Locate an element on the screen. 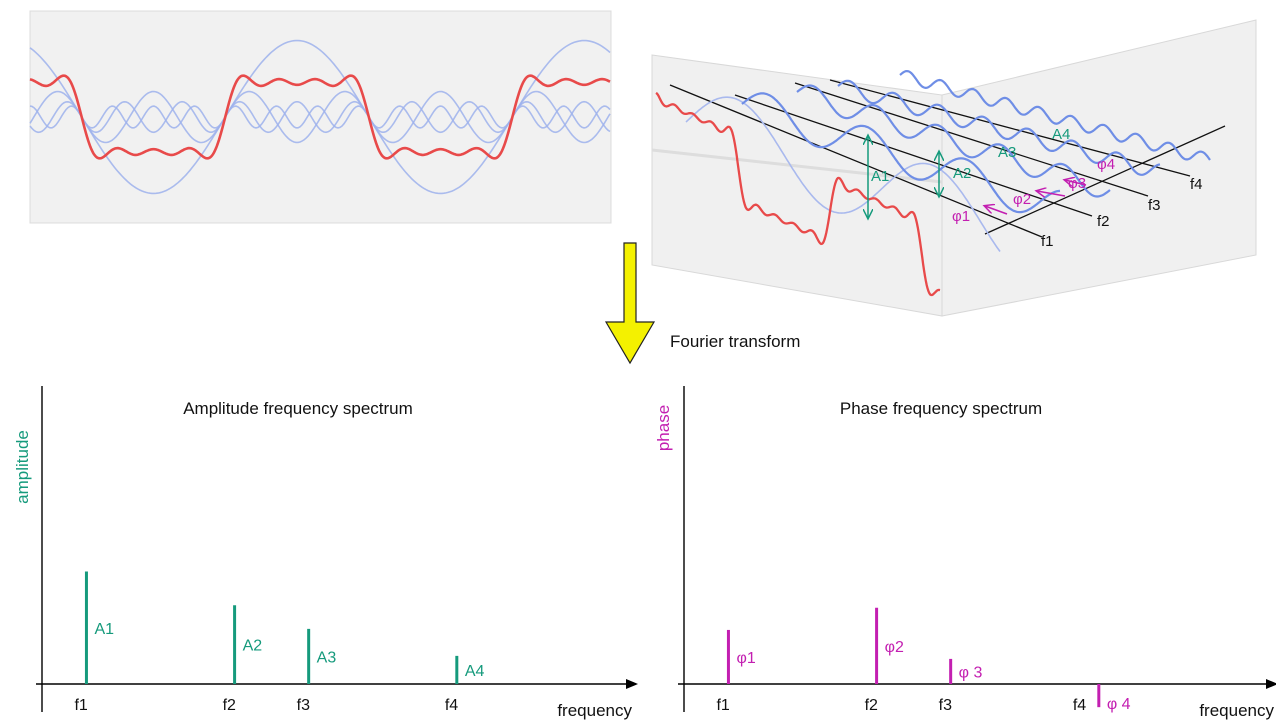 The width and height of the screenshot is (1276, 722). spectrum-value-label-f1: φ1 is located at coordinates (745, 658).